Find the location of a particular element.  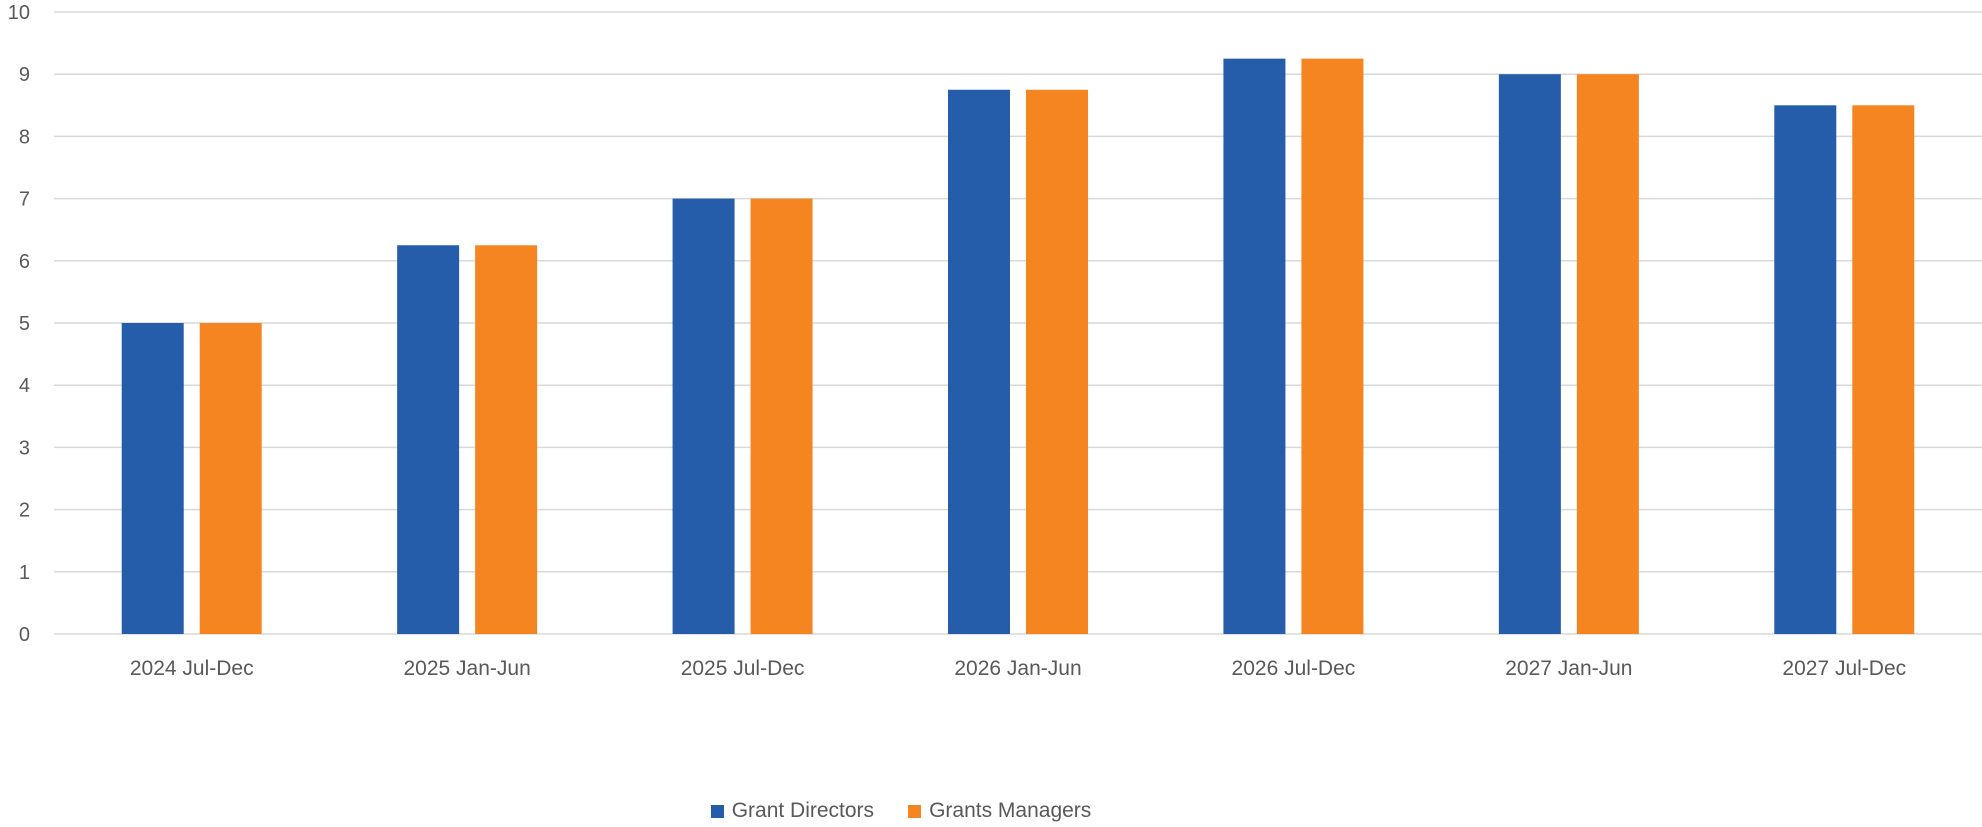

y-tick-label: 4 is located at coordinates (24, 386).